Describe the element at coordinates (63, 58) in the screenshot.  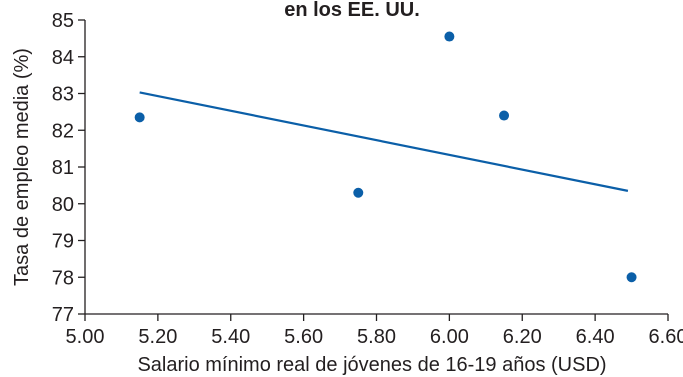
I see `y-tick-label: 84` at that location.